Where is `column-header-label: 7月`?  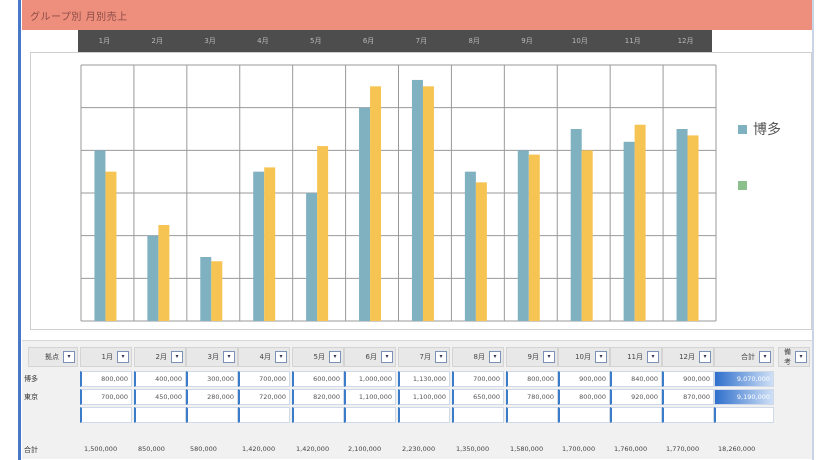
column-header-label: 7月 is located at coordinates (425, 357).